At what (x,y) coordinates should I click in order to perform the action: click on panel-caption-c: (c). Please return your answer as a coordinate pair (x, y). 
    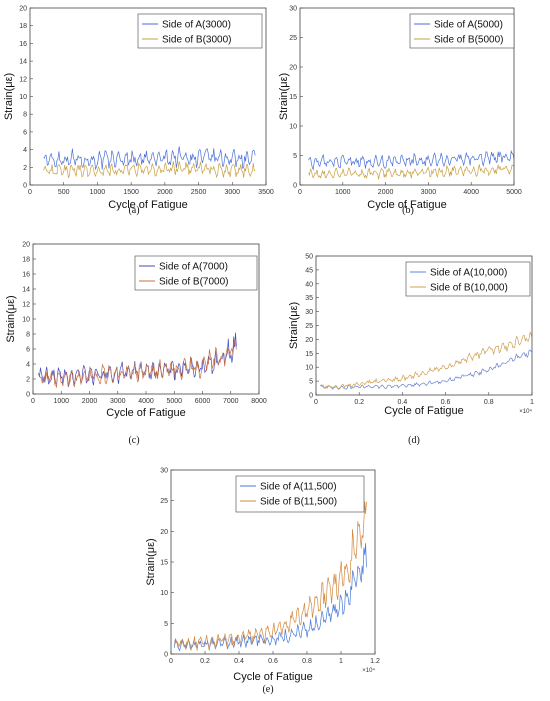
    Looking at the image, I should click on (133, 440).